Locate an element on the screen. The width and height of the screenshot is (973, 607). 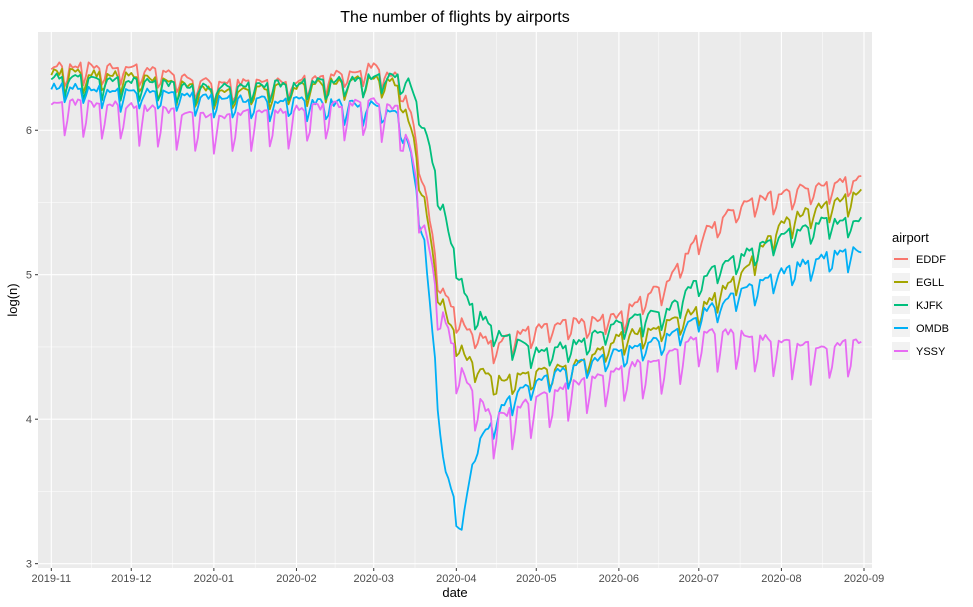
x-tick-label: 2019-11 is located at coordinates (52, 579).